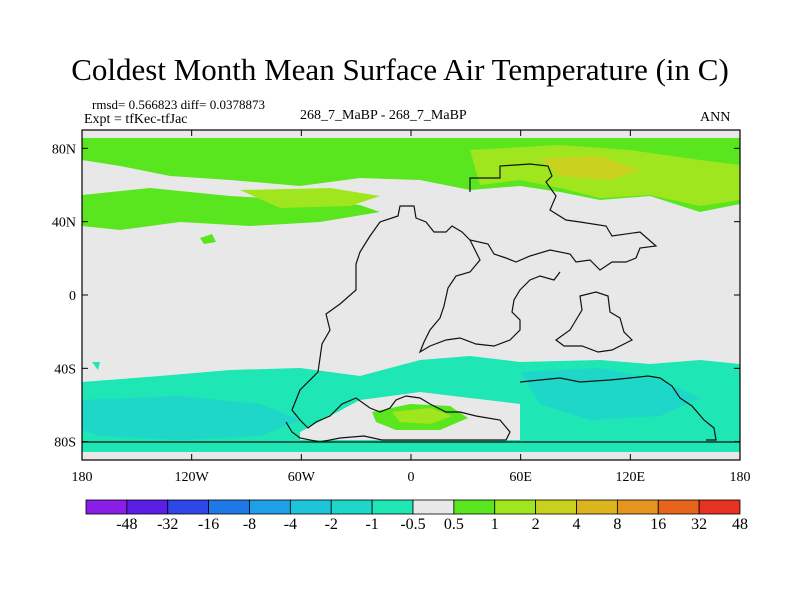 This screenshot has height=600, width=800. What do you see at coordinates (178, 104) in the screenshot?
I see `stats-text: rmsd= 0.566823 diff= 0.0378873` at bounding box center [178, 104].